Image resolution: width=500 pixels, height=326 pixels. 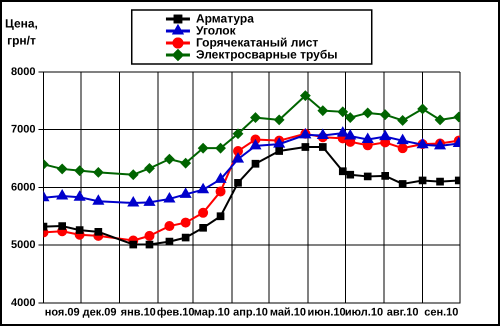 What do you see at coordinates (327, 312) in the screenshot?
I see `x-tick-label: июн.10` at bounding box center [327, 312].